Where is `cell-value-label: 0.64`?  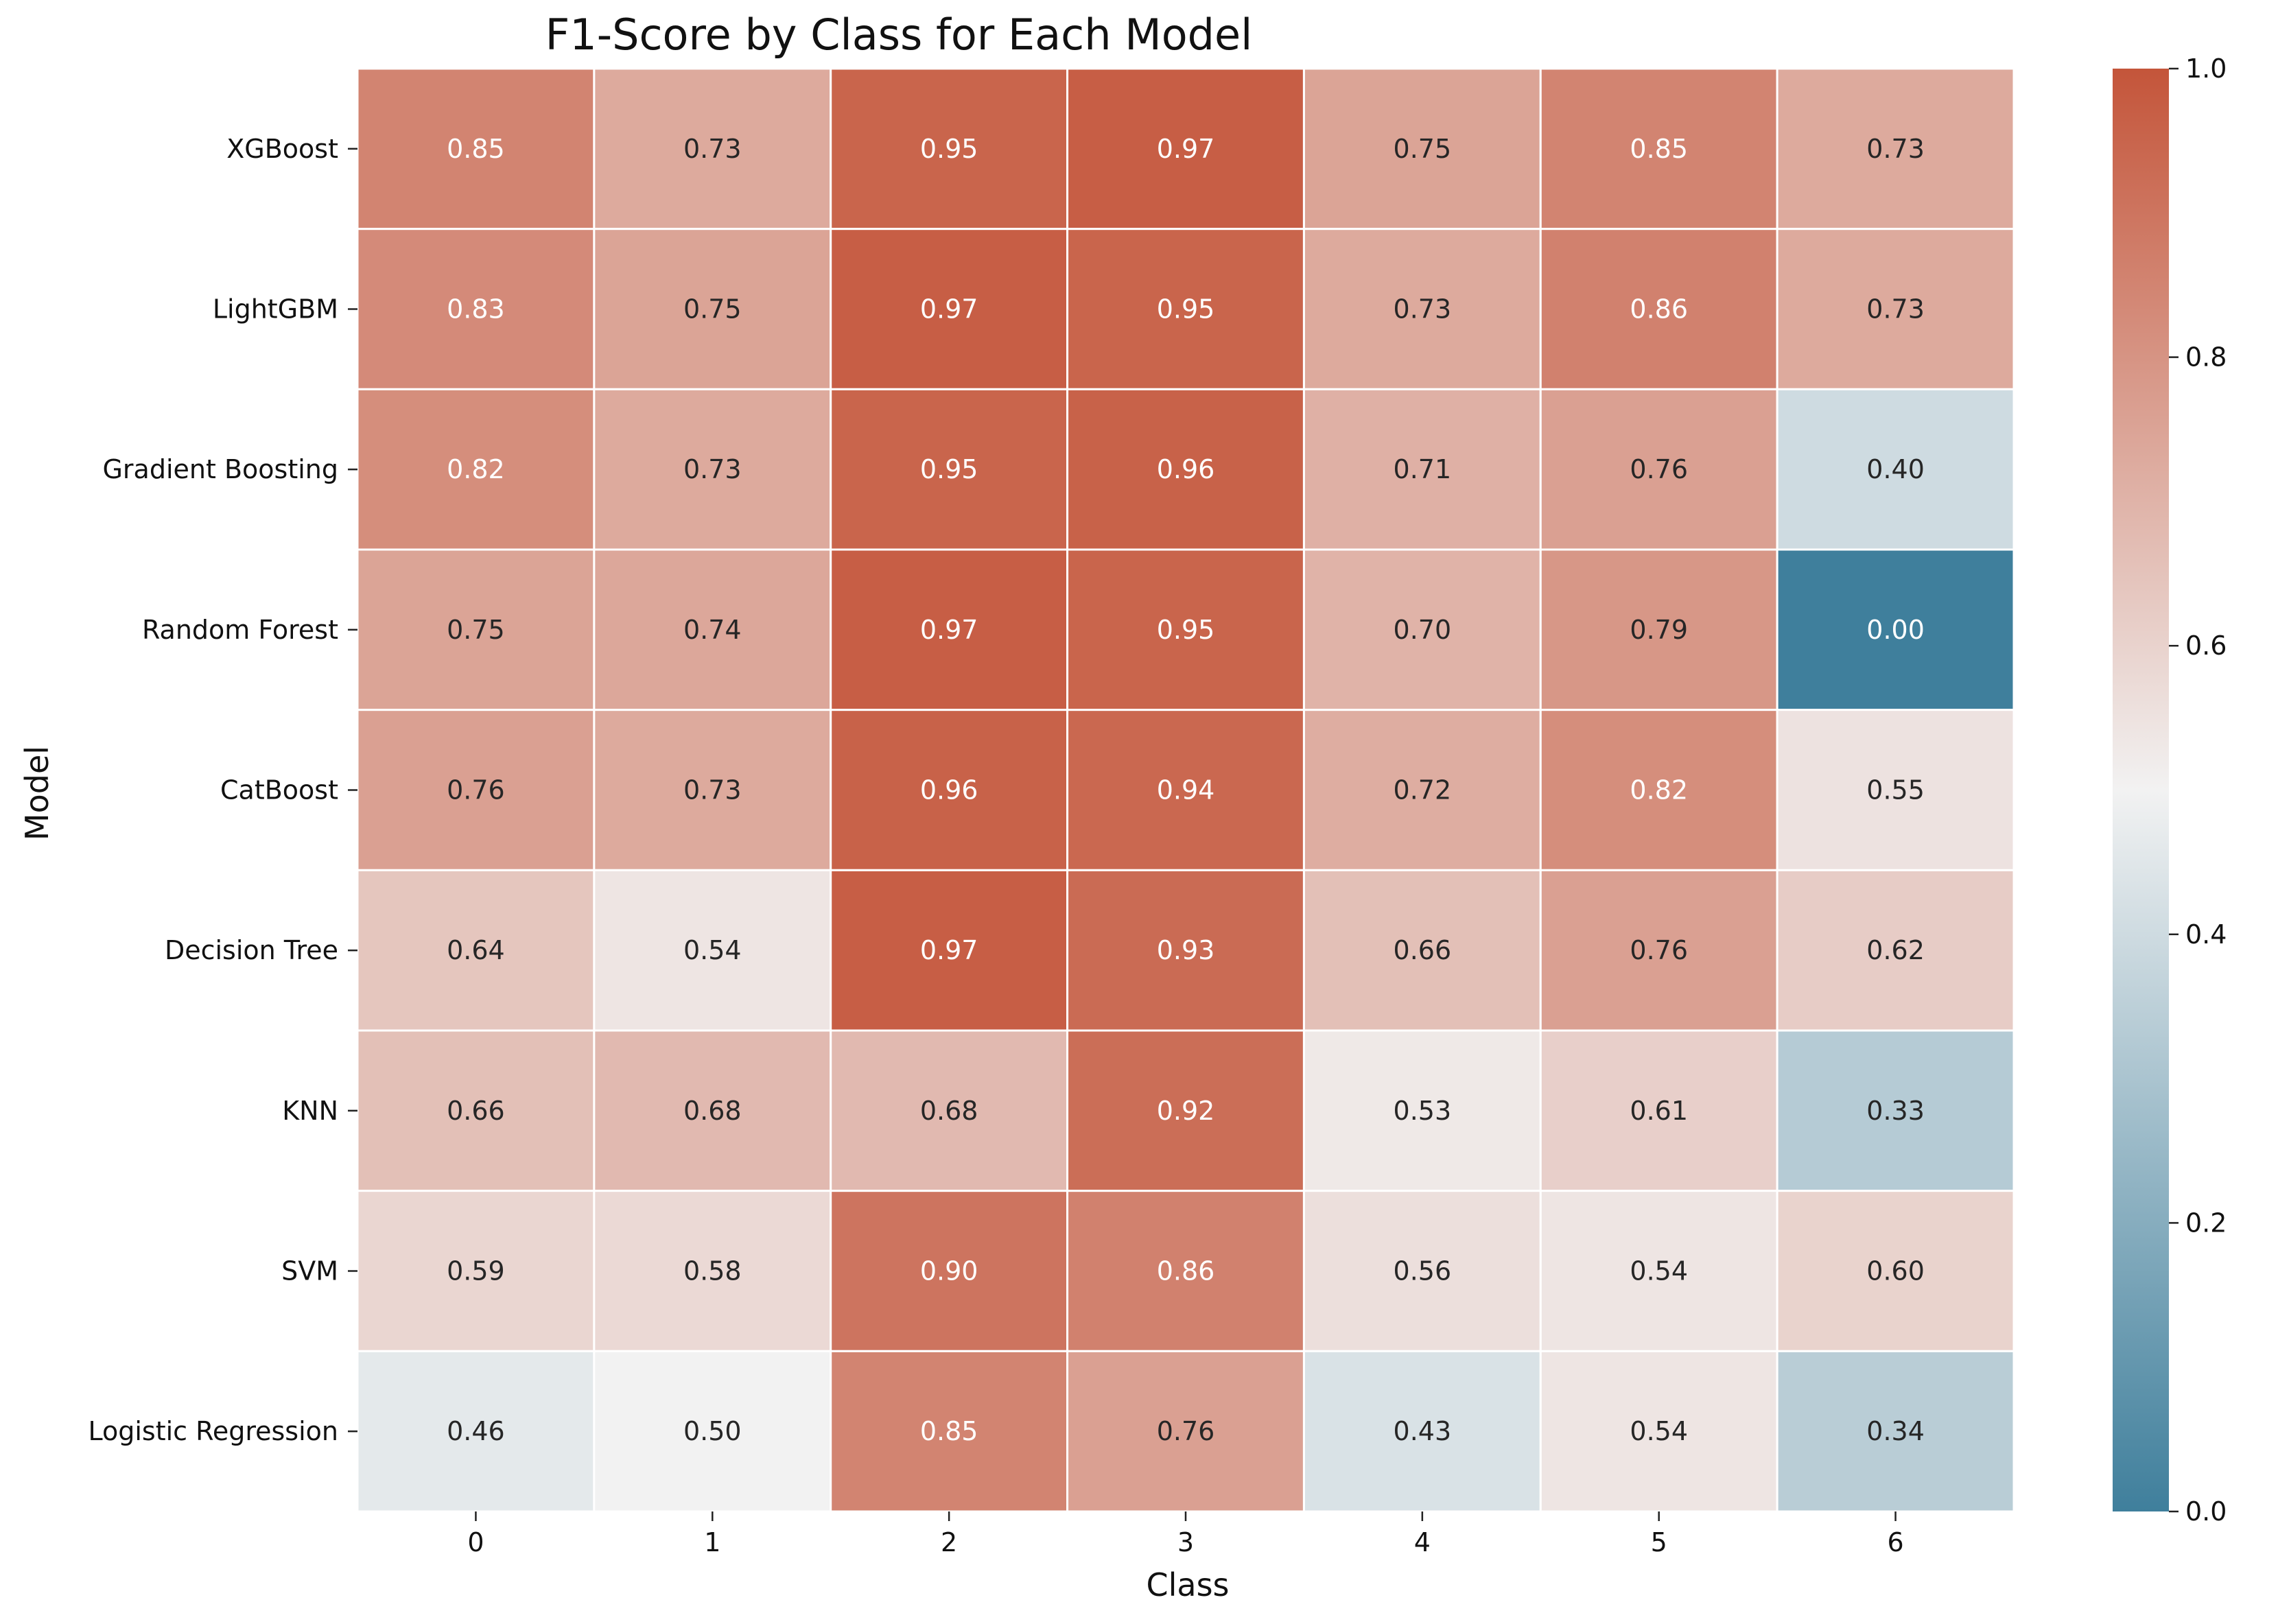 cell-value-label: 0.64 is located at coordinates (476, 950).